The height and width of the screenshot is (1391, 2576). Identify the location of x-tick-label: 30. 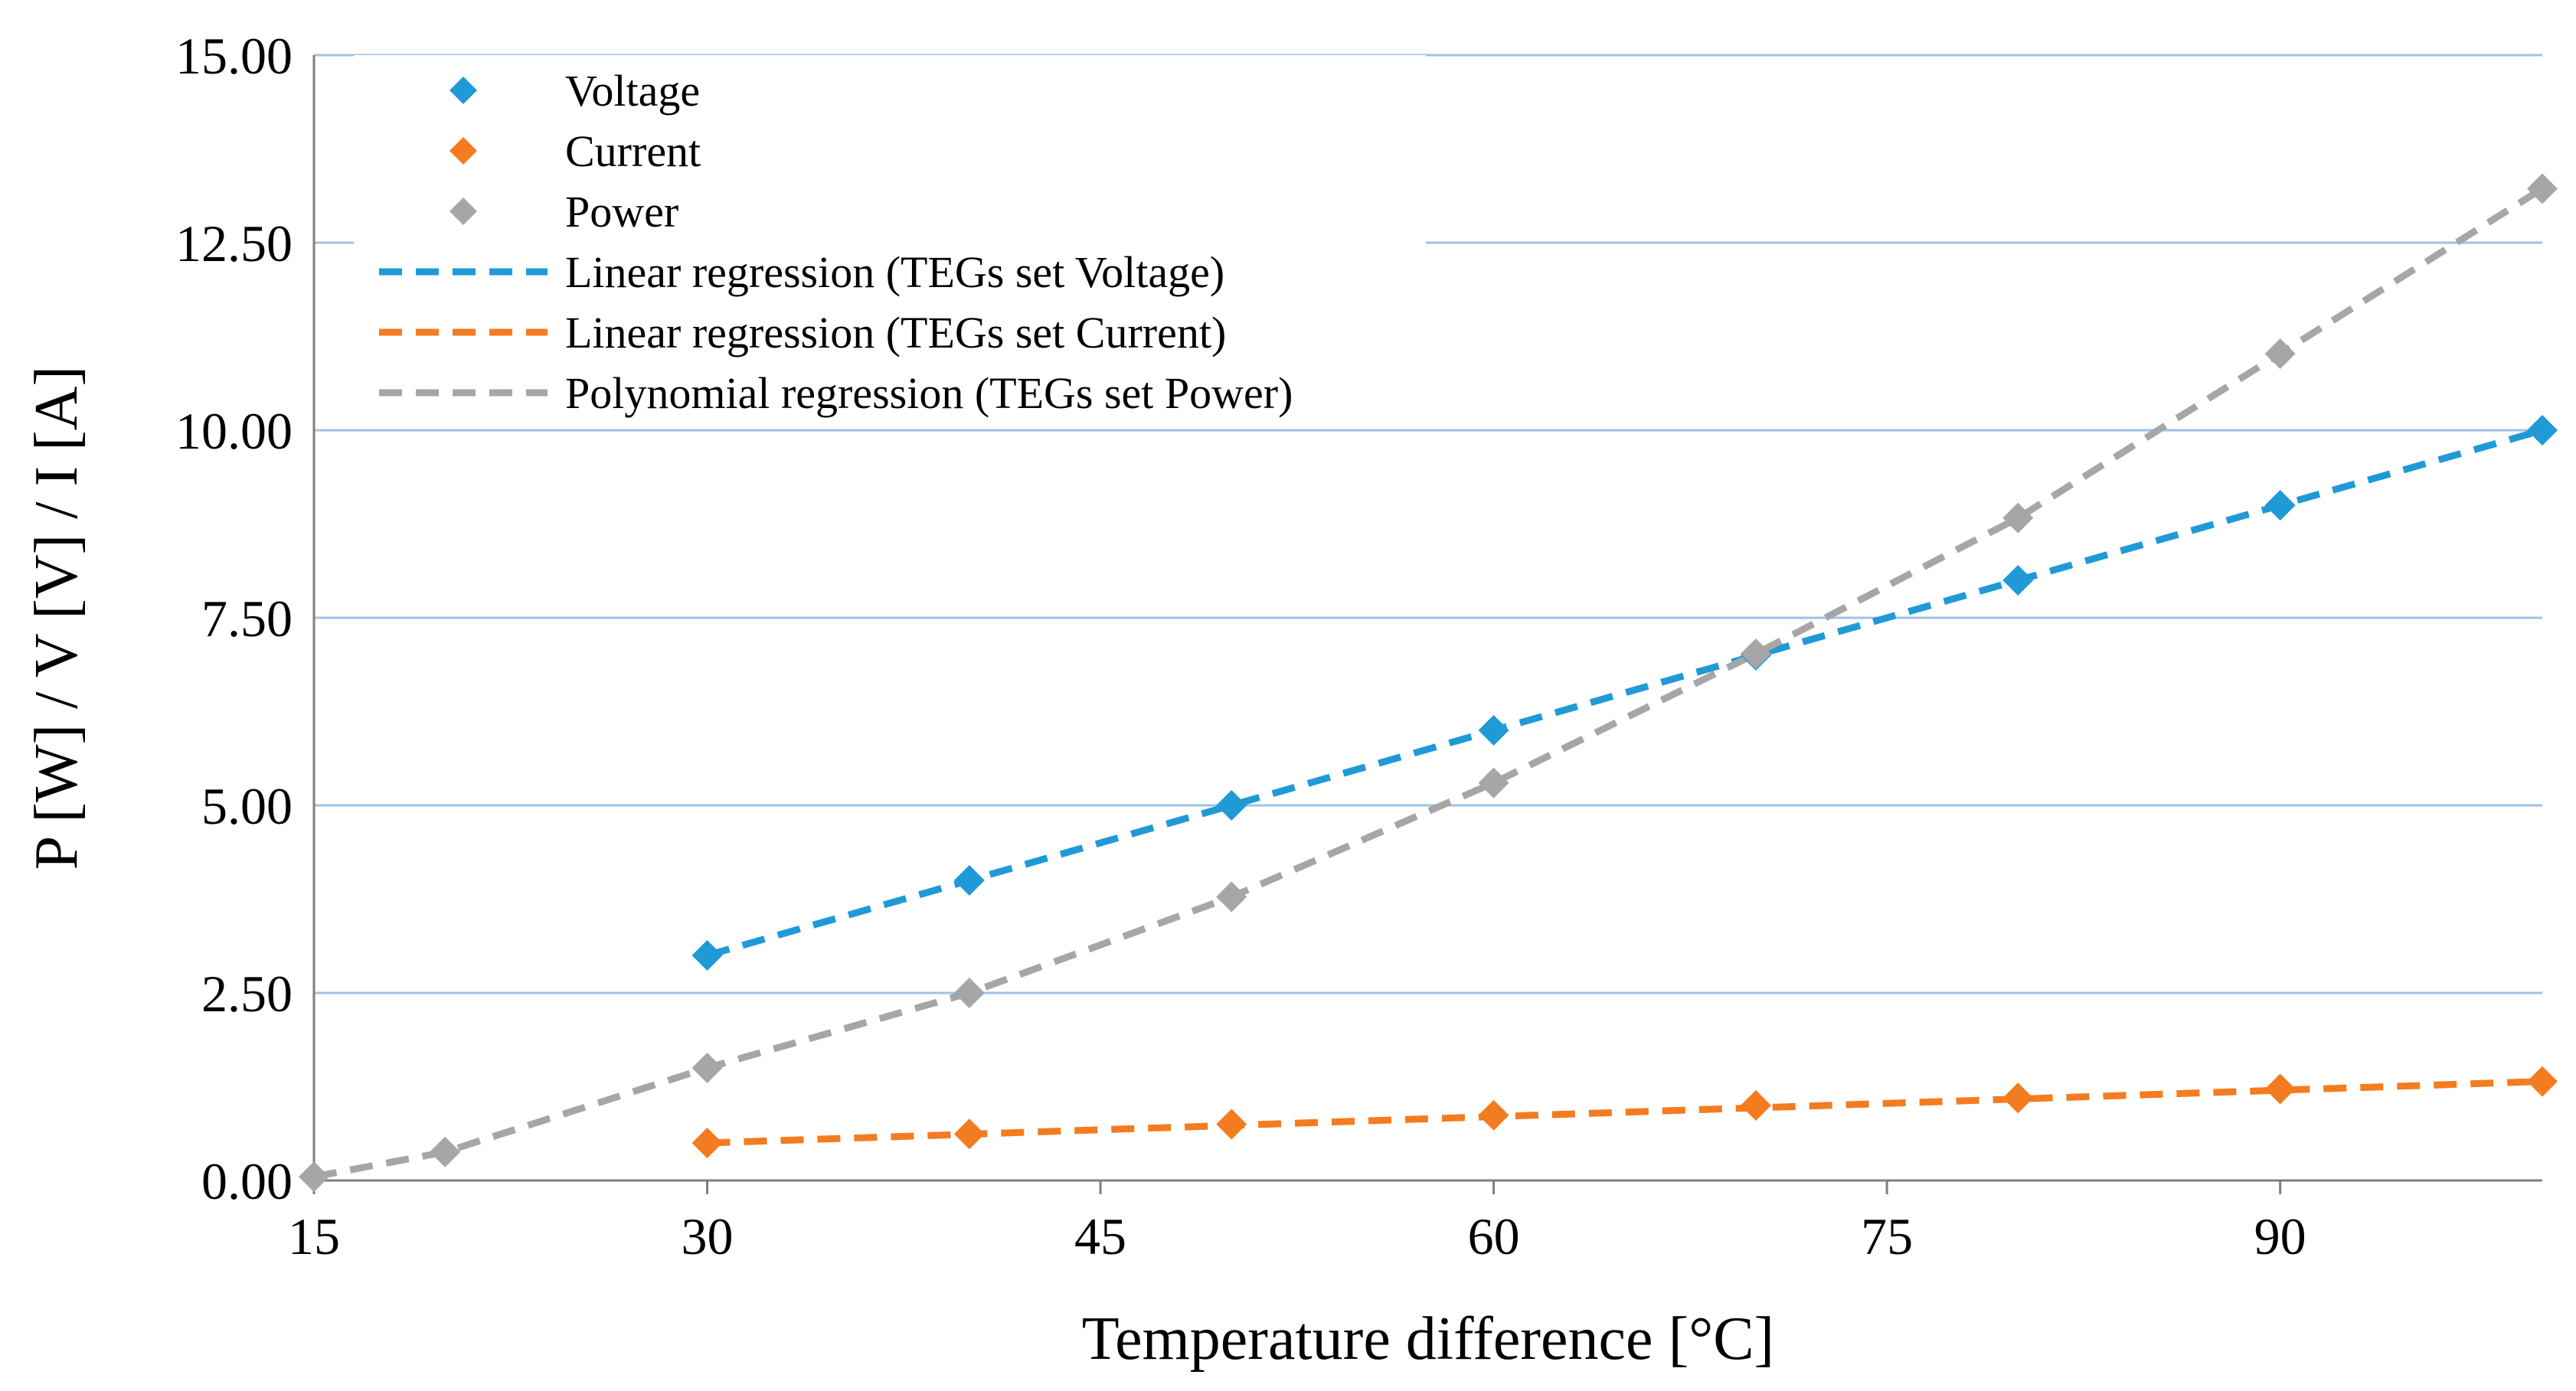
(708, 1236).